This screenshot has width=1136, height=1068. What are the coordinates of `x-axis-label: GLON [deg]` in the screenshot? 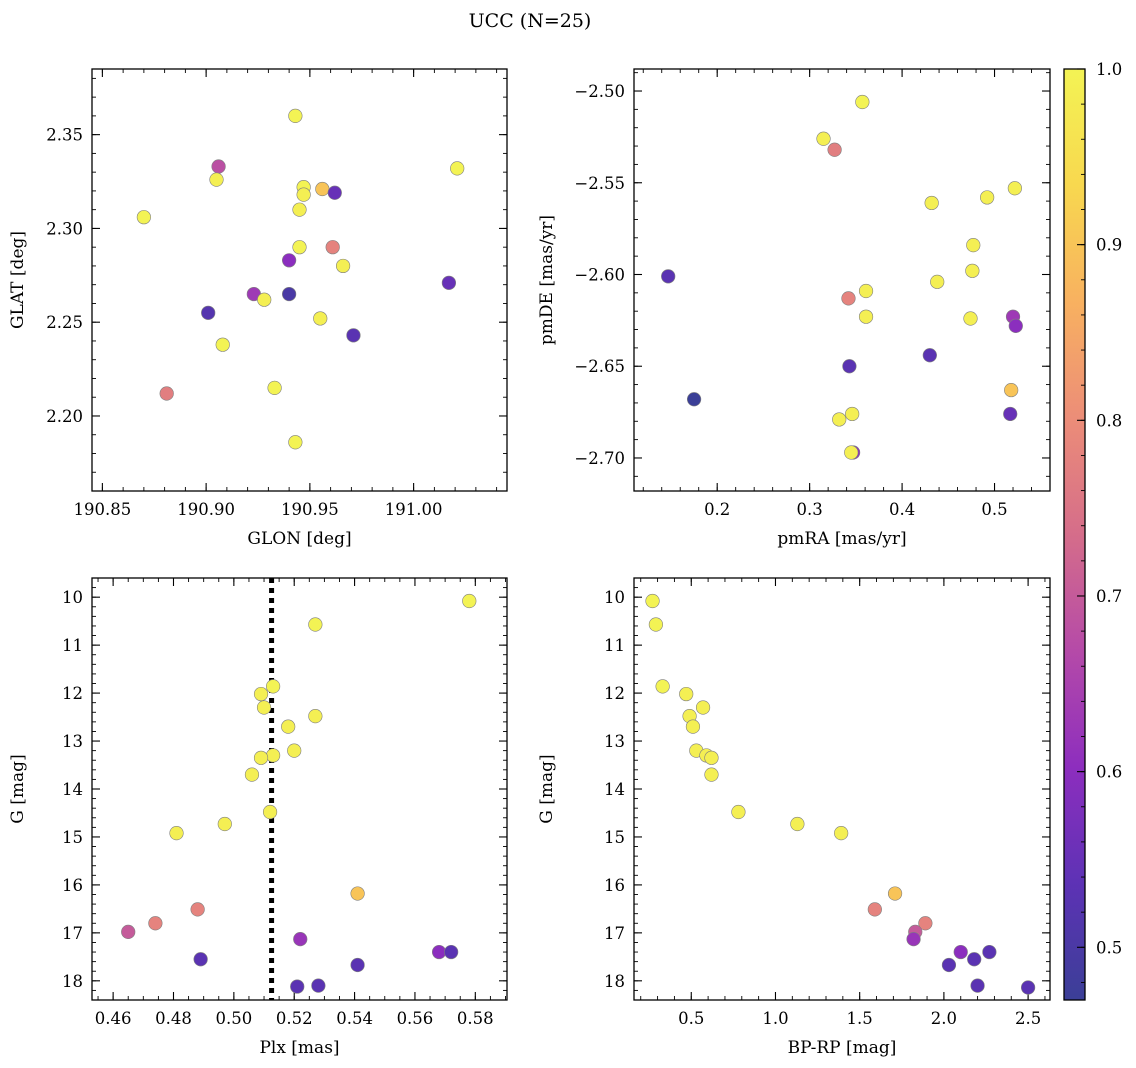 It's located at (299, 539).